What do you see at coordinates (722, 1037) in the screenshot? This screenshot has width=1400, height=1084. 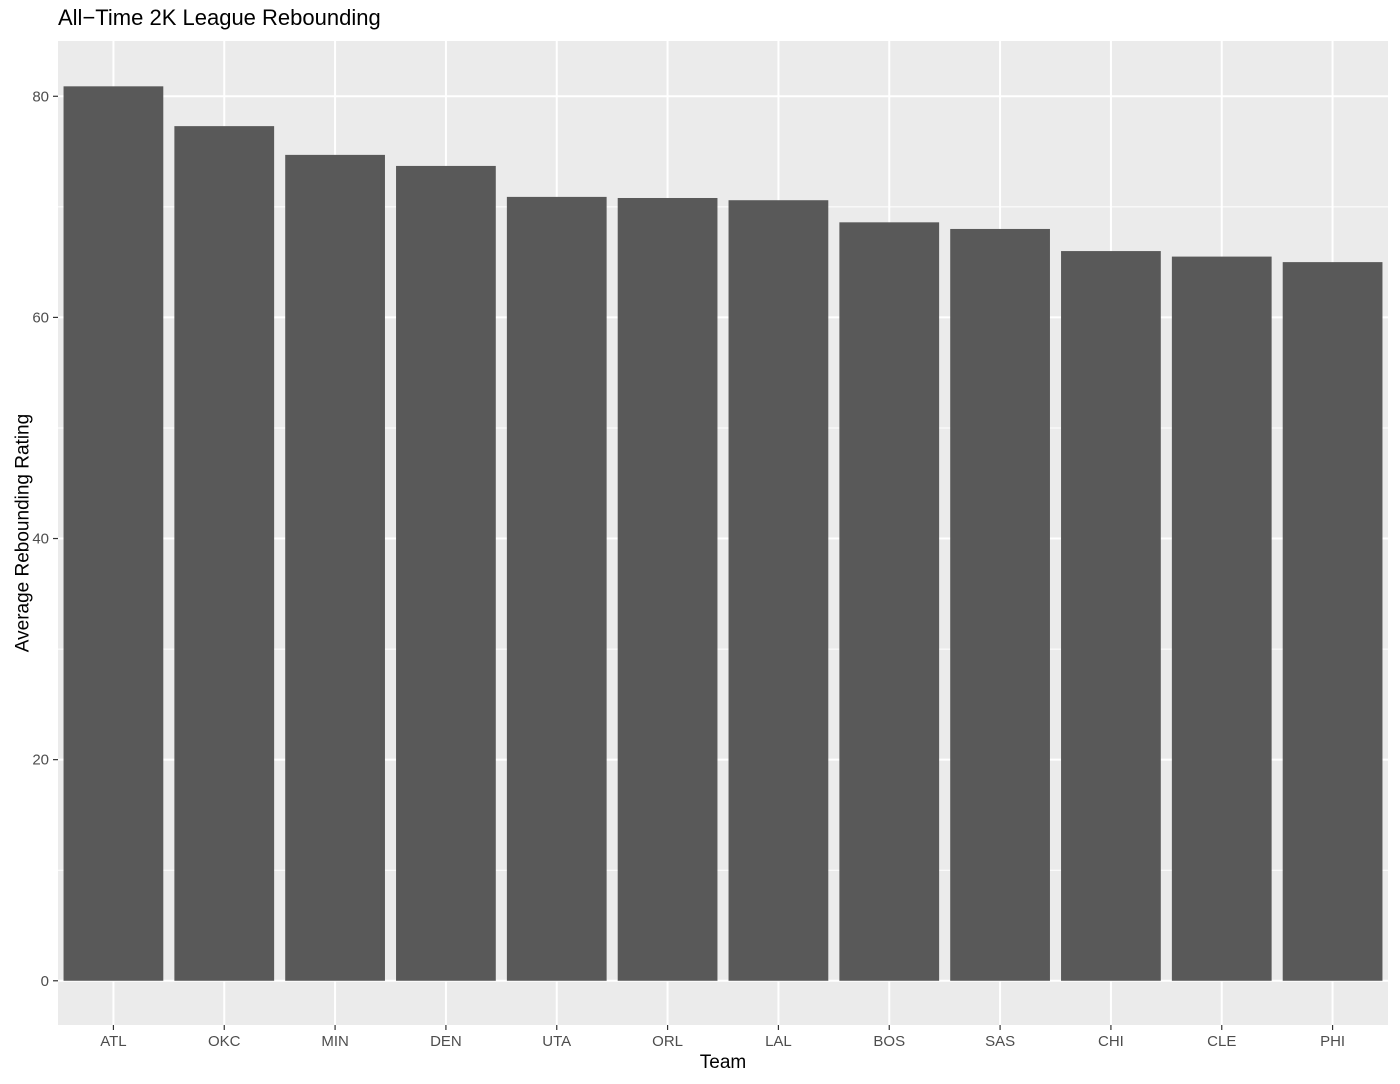 I see `x-axis: ATL OKC MIN DEN UTA ORL LAL BOS SAS CHI CLE PHI` at bounding box center [722, 1037].